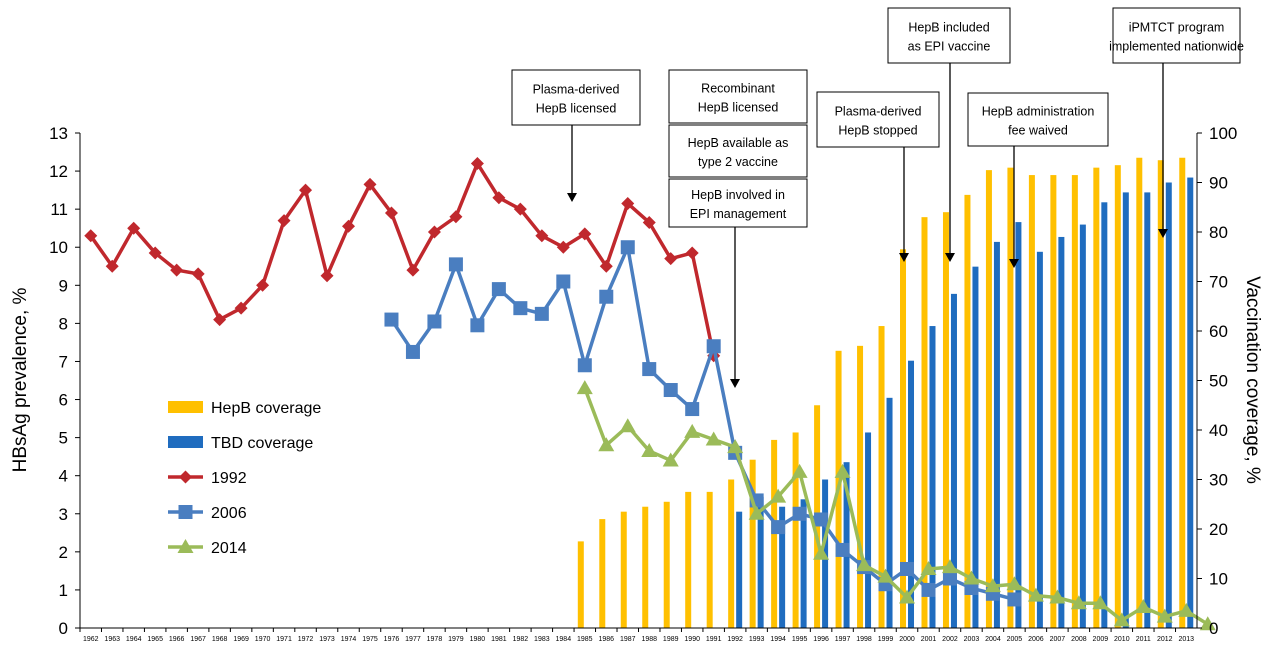  I want to click on point-1992-1982, so click(520, 209).